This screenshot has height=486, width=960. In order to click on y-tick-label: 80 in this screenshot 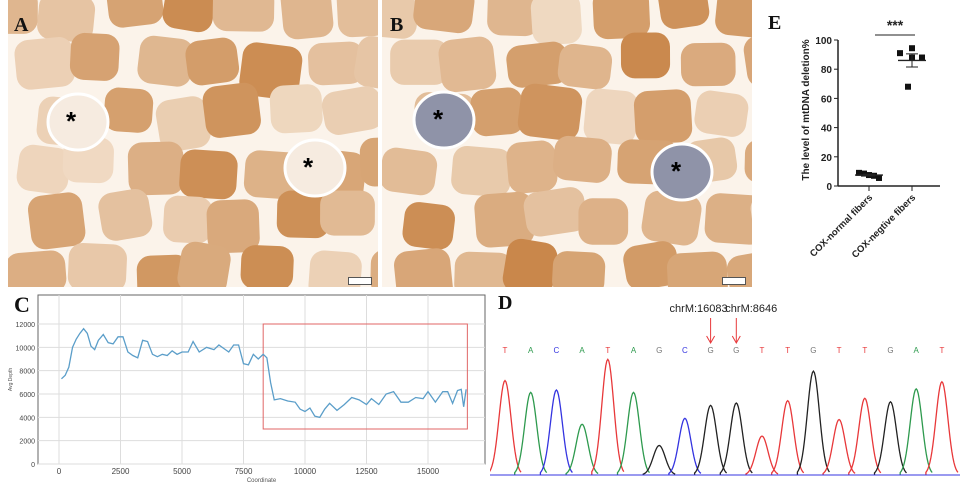, I will do `click(827, 70)`.